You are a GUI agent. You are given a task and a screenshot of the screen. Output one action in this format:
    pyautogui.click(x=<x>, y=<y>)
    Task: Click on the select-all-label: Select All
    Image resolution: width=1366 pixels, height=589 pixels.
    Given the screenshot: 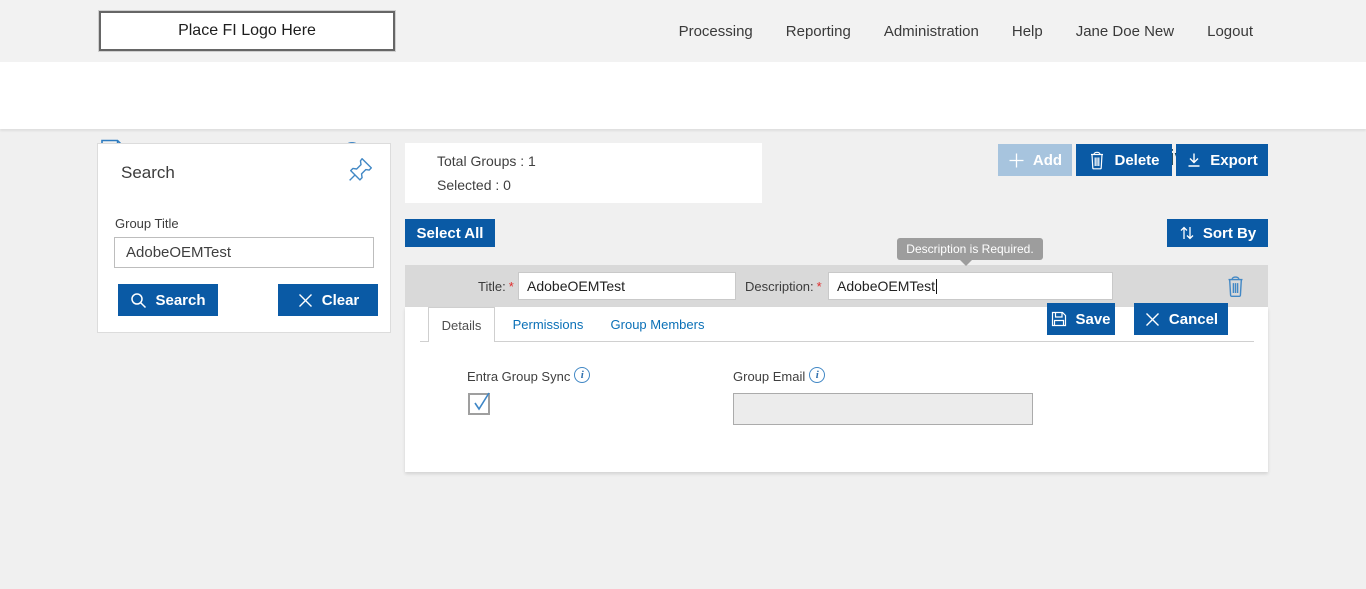 What is the action you would take?
    pyautogui.click(x=450, y=233)
    